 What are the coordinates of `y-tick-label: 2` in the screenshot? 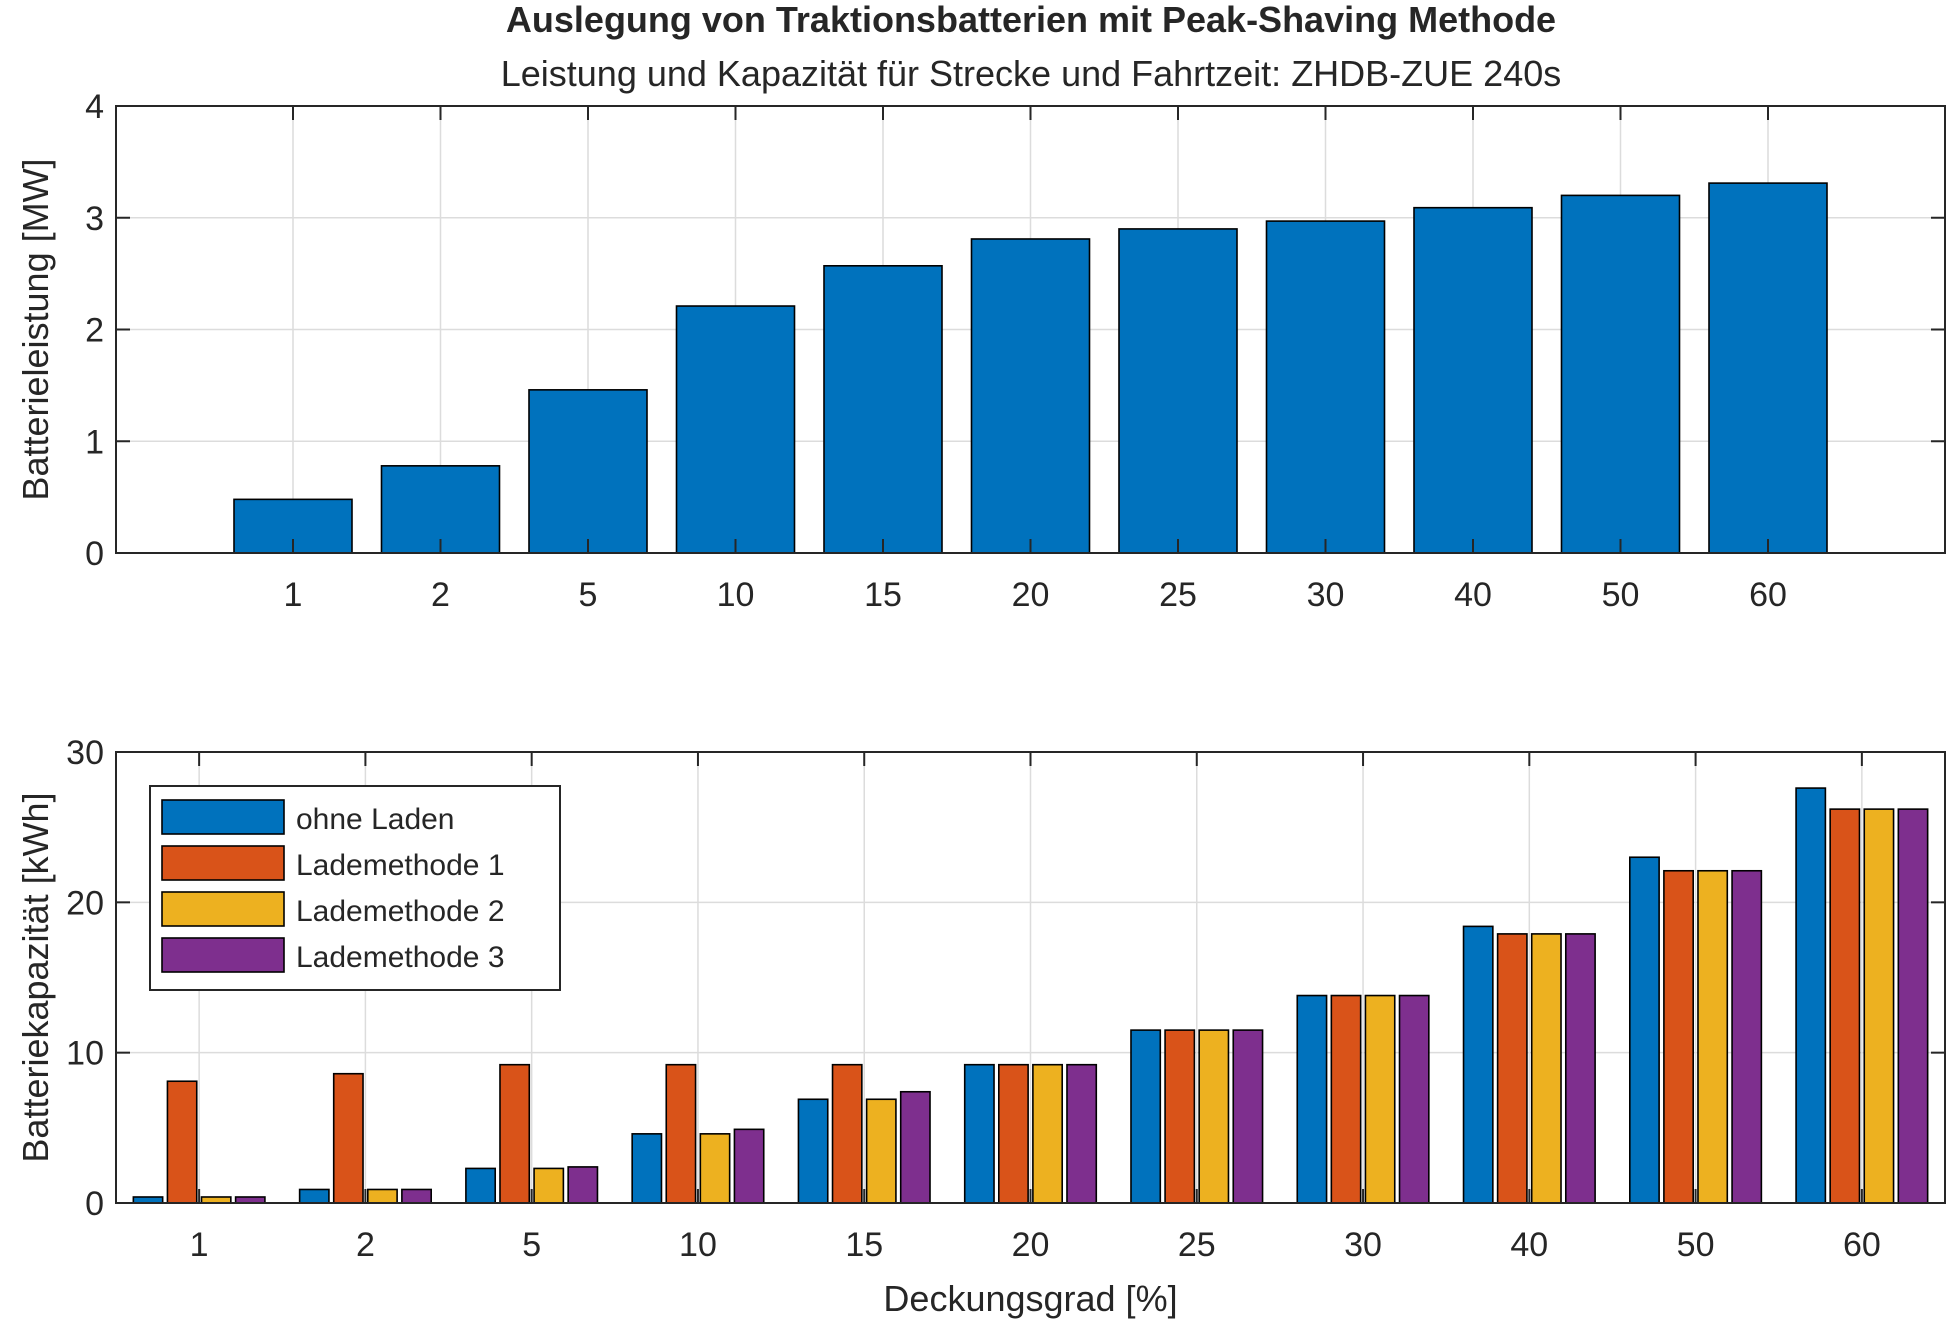 It's located at (94, 331).